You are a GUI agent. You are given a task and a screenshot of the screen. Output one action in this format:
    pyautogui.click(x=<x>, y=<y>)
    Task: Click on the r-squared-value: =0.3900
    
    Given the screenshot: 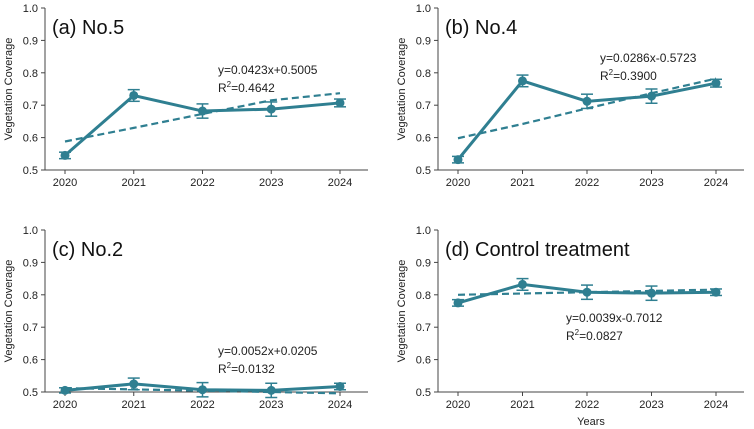 What is the action you would take?
    pyautogui.click(x=635, y=76)
    